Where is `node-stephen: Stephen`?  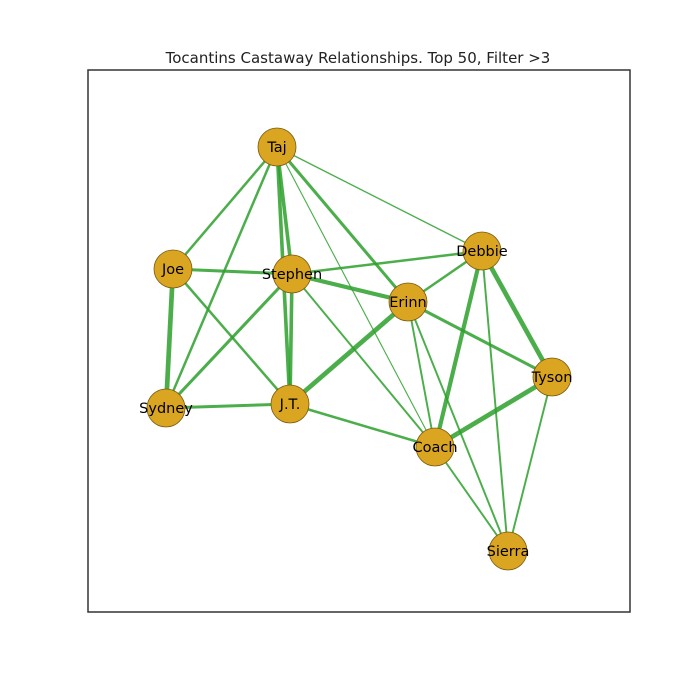 node-stephen: Stephen is located at coordinates (292, 274).